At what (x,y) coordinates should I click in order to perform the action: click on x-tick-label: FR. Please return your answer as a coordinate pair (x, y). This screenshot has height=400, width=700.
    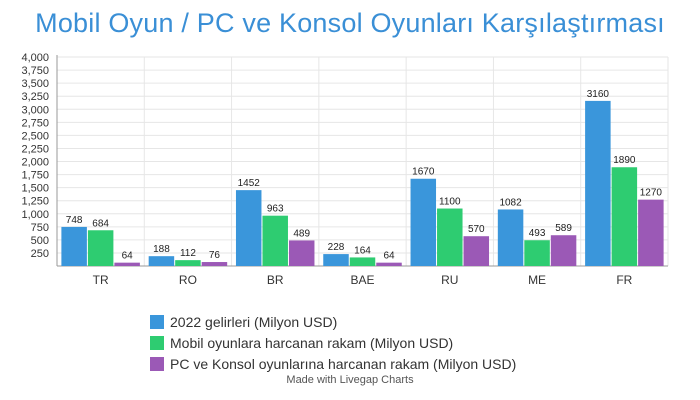
    Looking at the image, I should click on (624, 280).